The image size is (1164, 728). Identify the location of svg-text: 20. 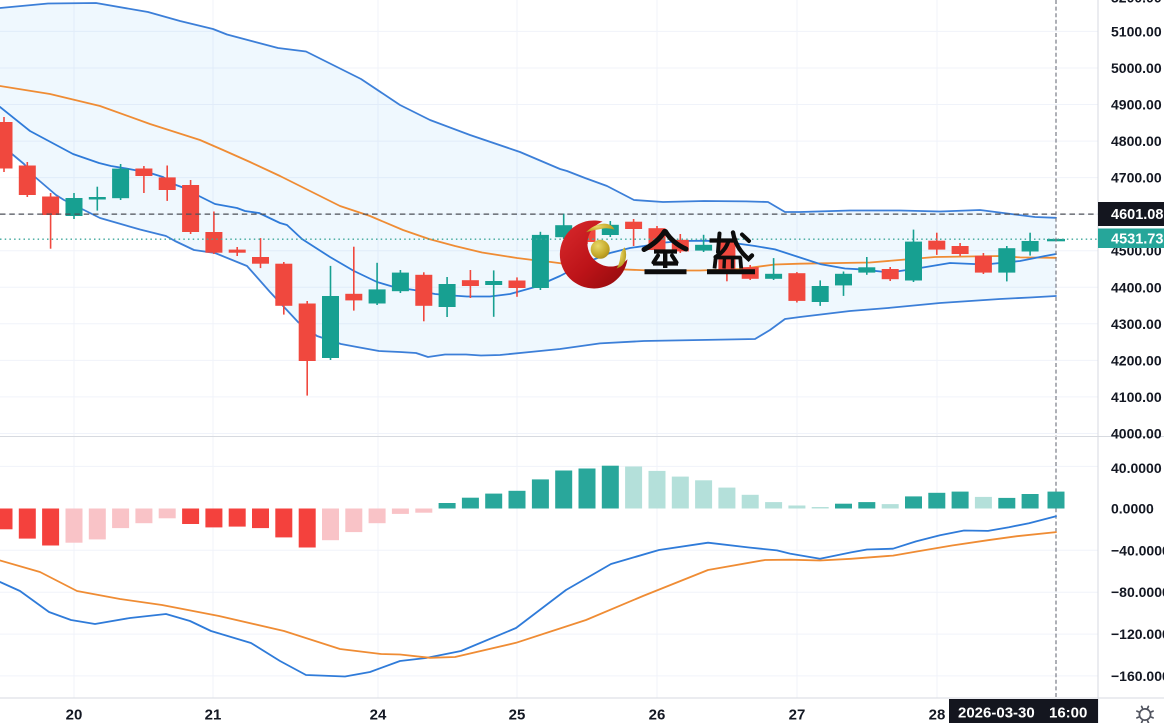
(74, 715).